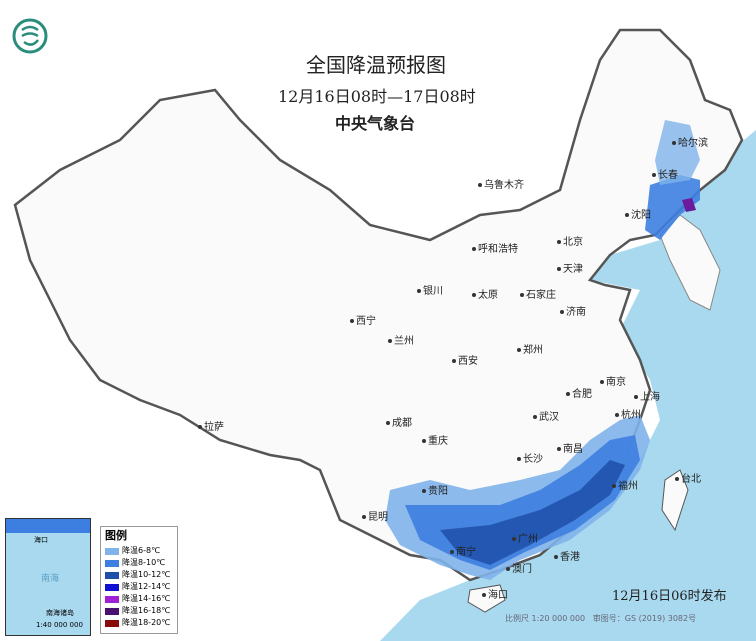 Image resolution: width=756 pixels, height=641 pixels. I want to click on city-label: 长春, so click(665, 176).